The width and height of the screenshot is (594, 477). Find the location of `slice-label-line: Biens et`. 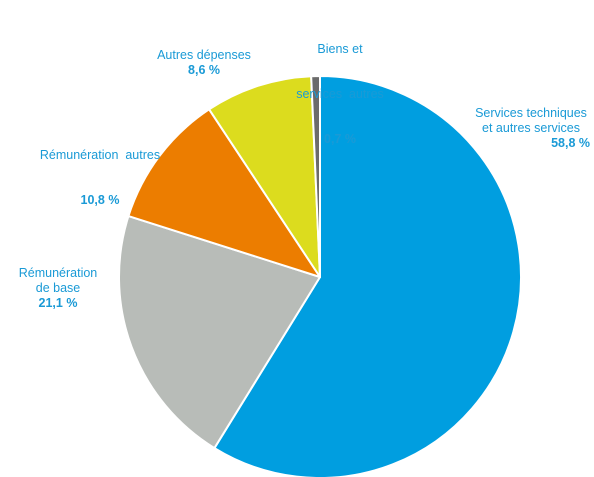

slice-label-line: Biens et is located at coordinates (340, 49).